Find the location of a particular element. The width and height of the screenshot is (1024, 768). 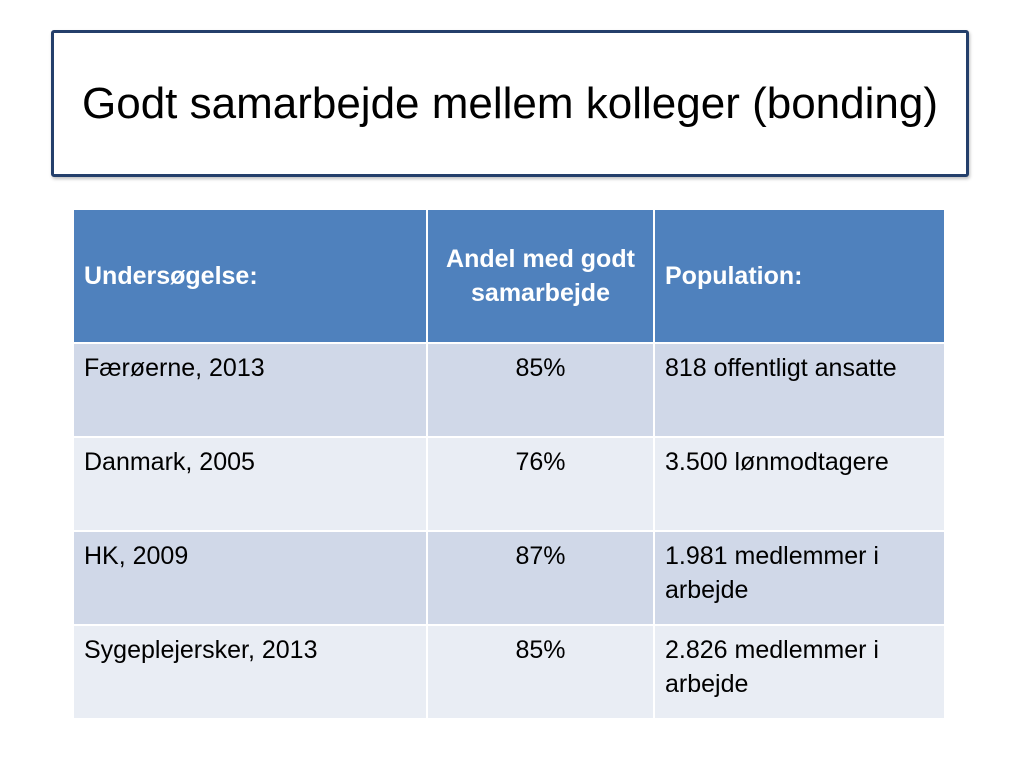

cell-survey: Sygeplejersker, 2013 is located at coordinates (250, 672).